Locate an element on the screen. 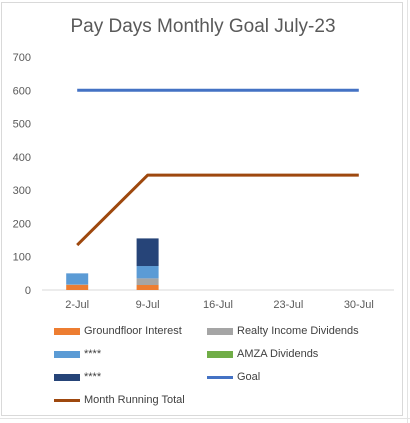 The image size is (410, 423). legend-label: Month Running Total is located at coordinates (134, 400).